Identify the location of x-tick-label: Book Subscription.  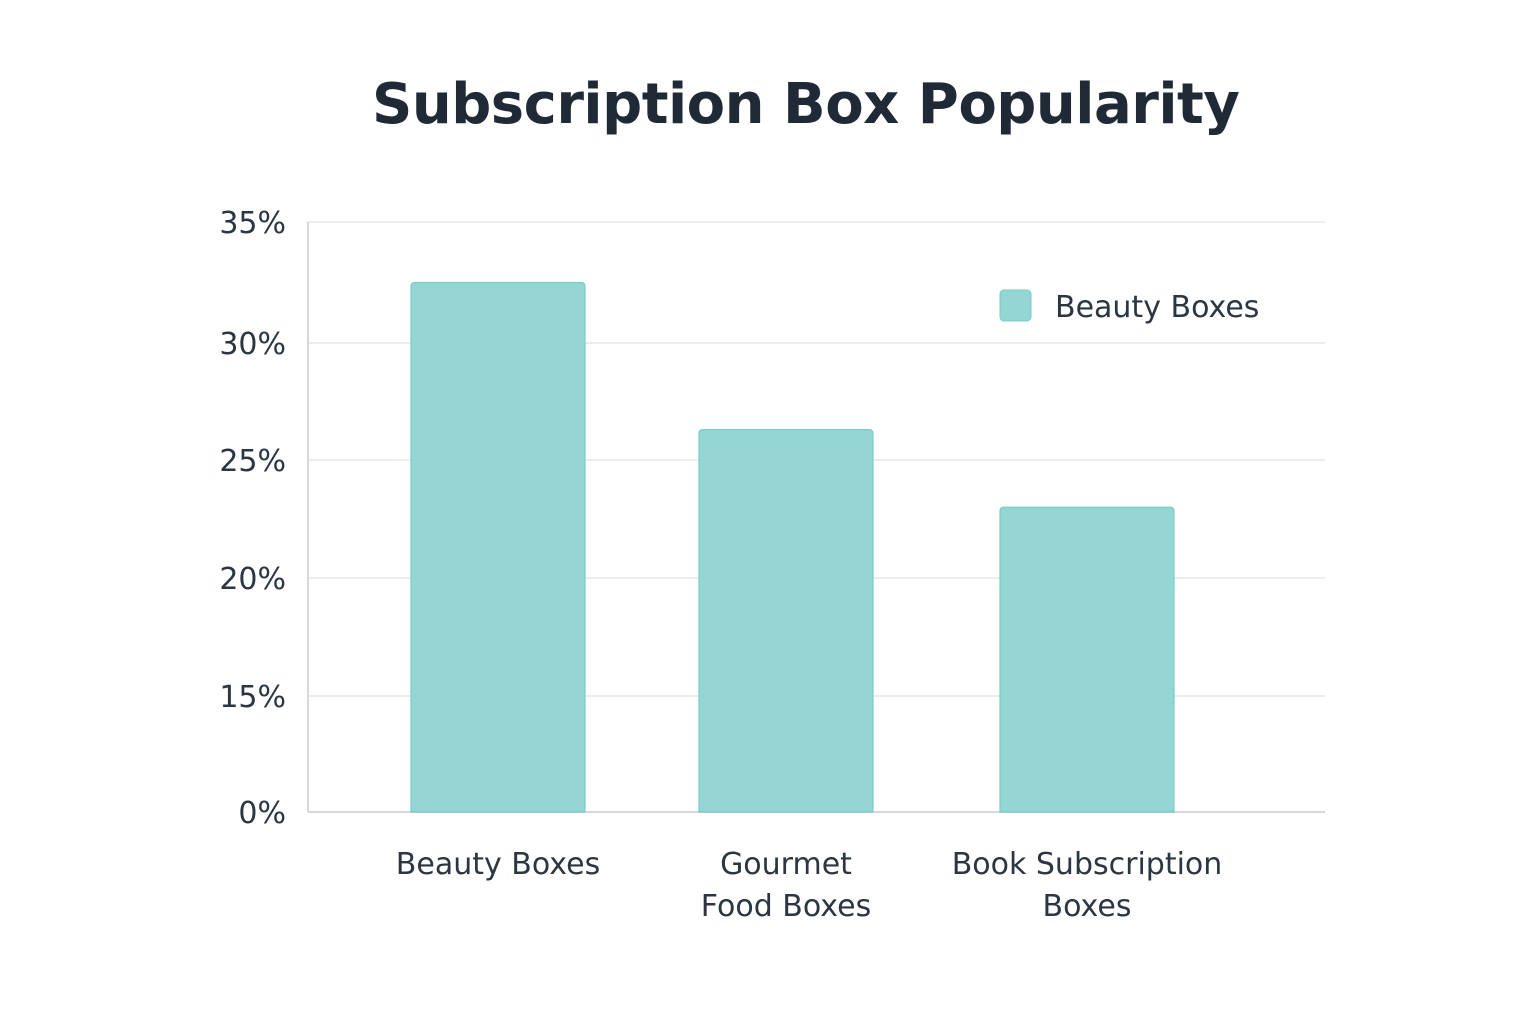
(1087, 864).